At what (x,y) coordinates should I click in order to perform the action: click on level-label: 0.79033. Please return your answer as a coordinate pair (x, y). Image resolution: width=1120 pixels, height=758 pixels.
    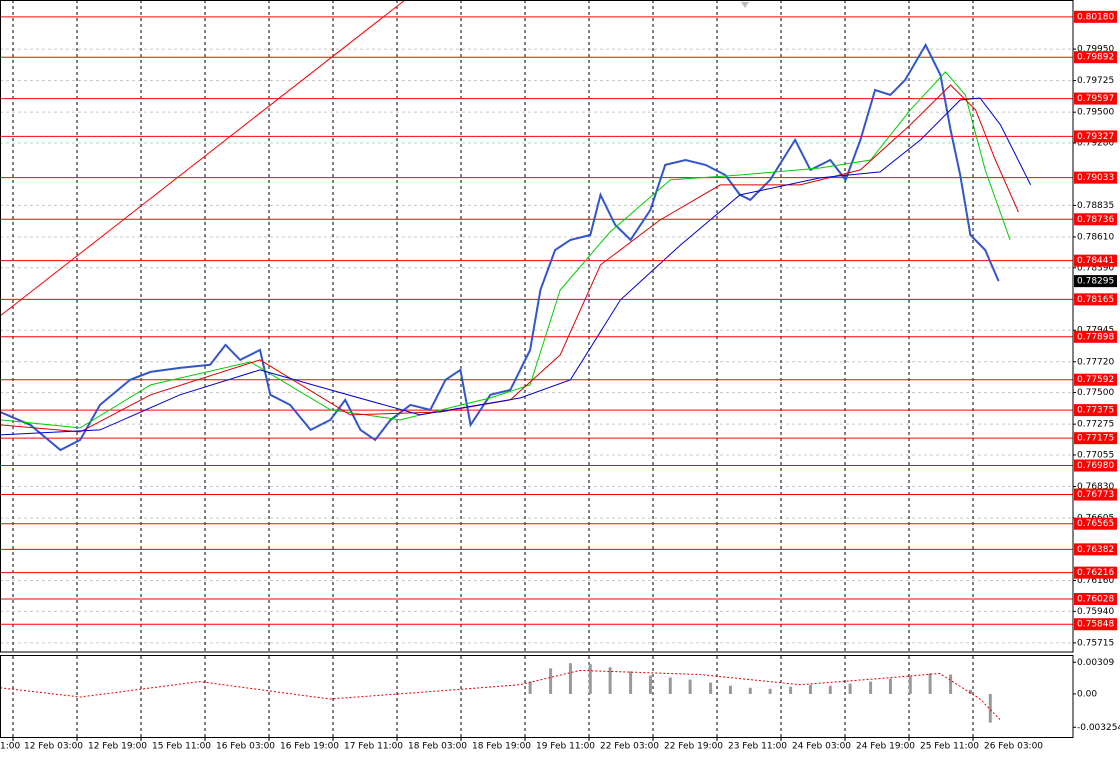
    Looking at the image, I should click on (1095, 178).